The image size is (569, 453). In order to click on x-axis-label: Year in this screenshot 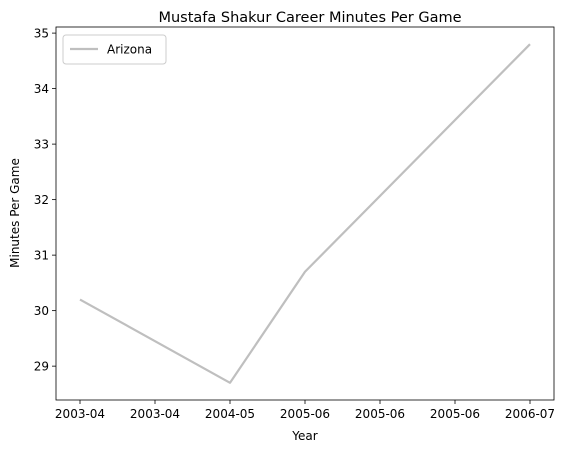, I will do `click(304, 436)`.